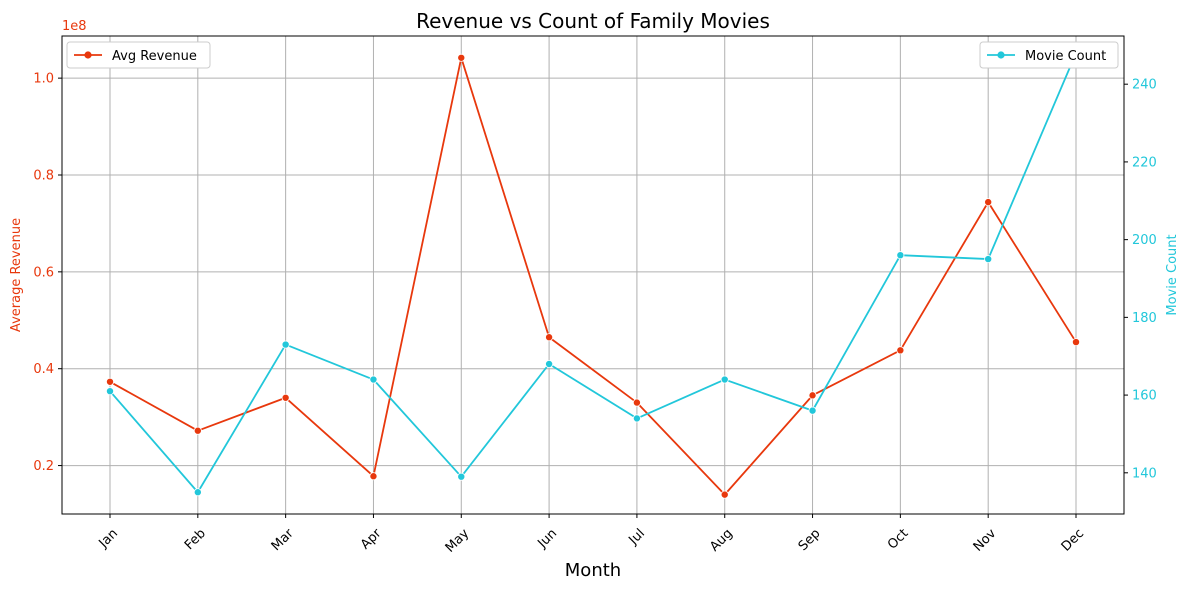  I want to click on chart-title: Revenue vs Count of Family Movies, so click(593, 21).